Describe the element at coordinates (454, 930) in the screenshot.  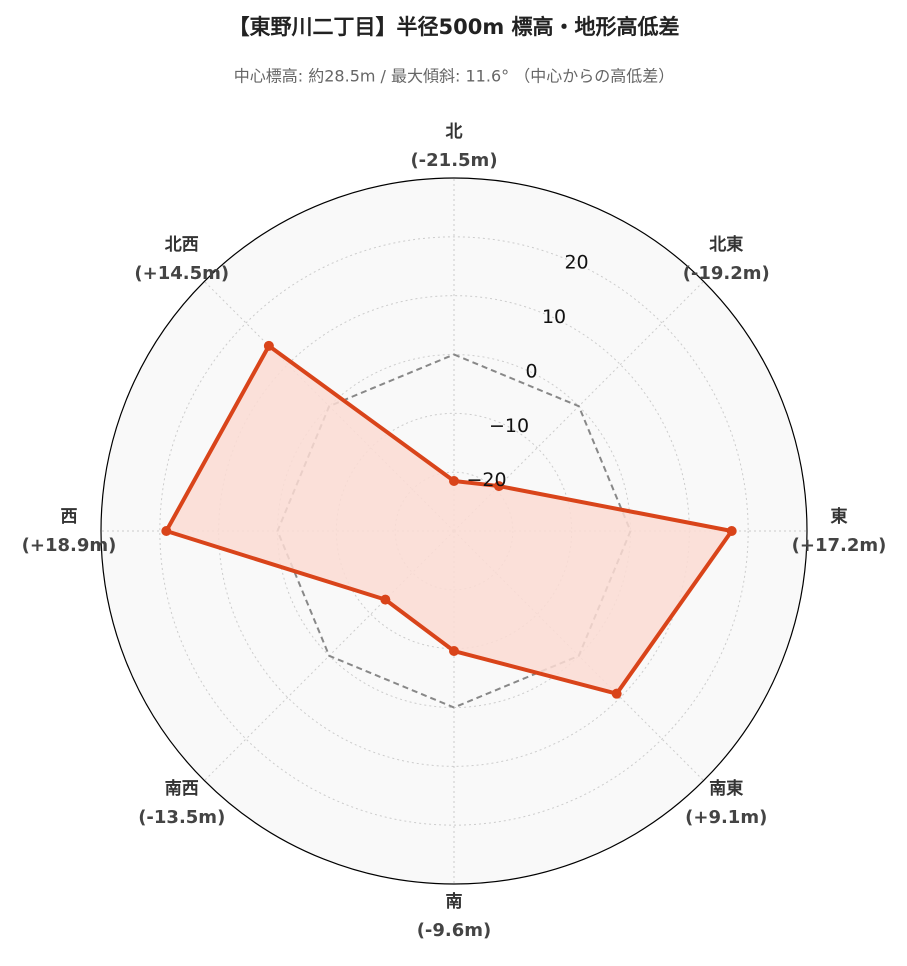
I see `value-label: (-9.6m)` at that location.